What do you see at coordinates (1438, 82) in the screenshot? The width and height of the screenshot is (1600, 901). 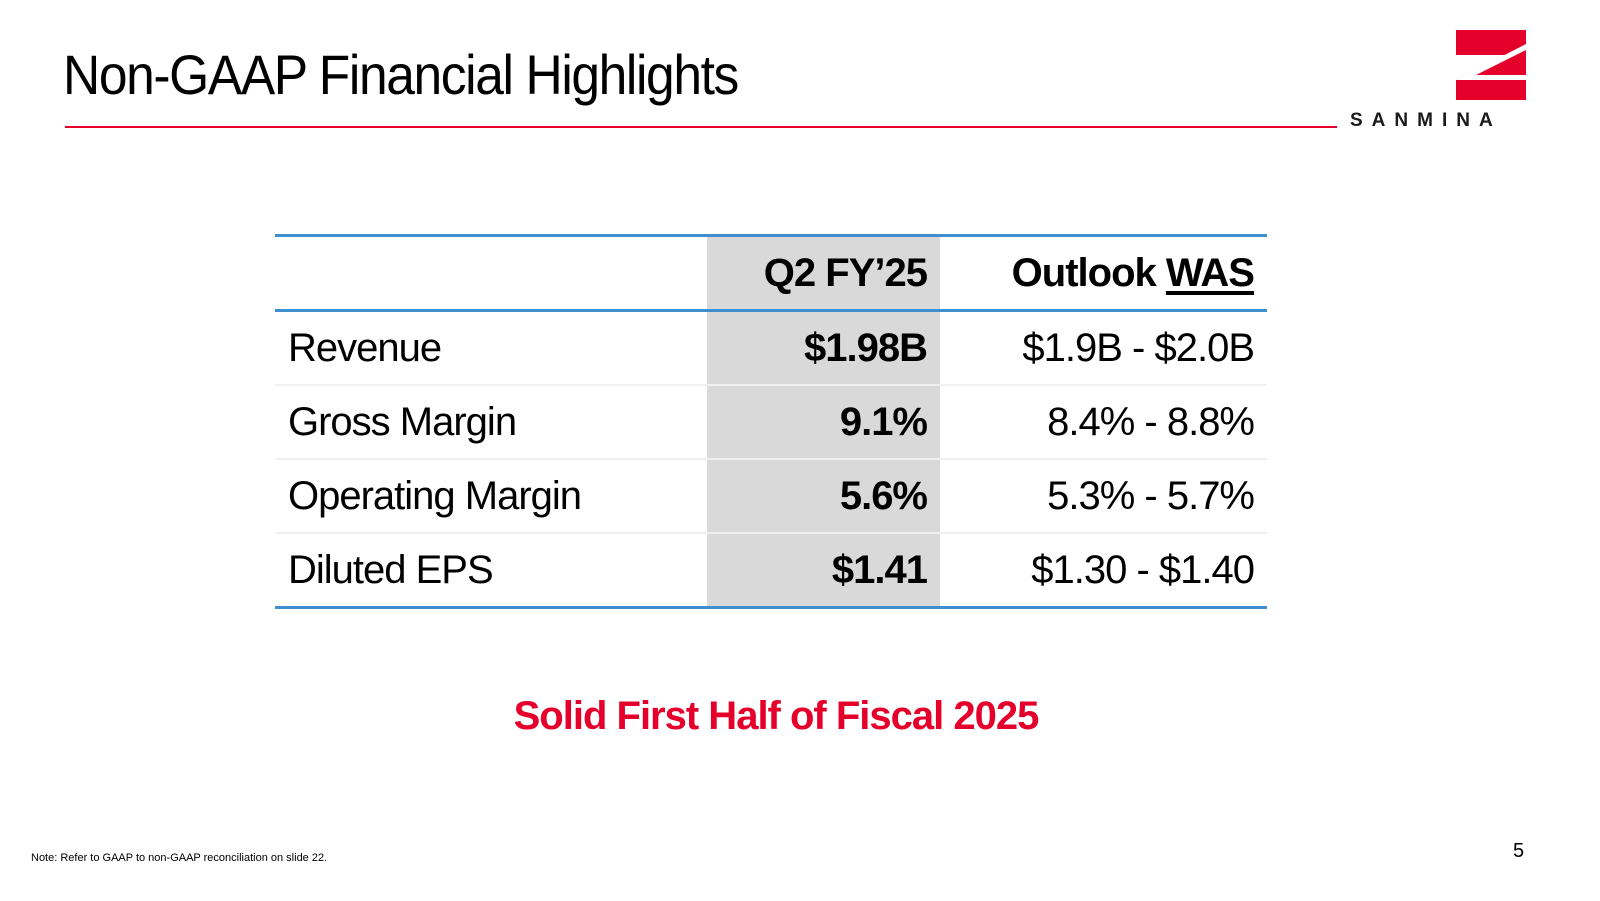 I see `company-logo: SANMINA` at bounding box center [1438, 82].